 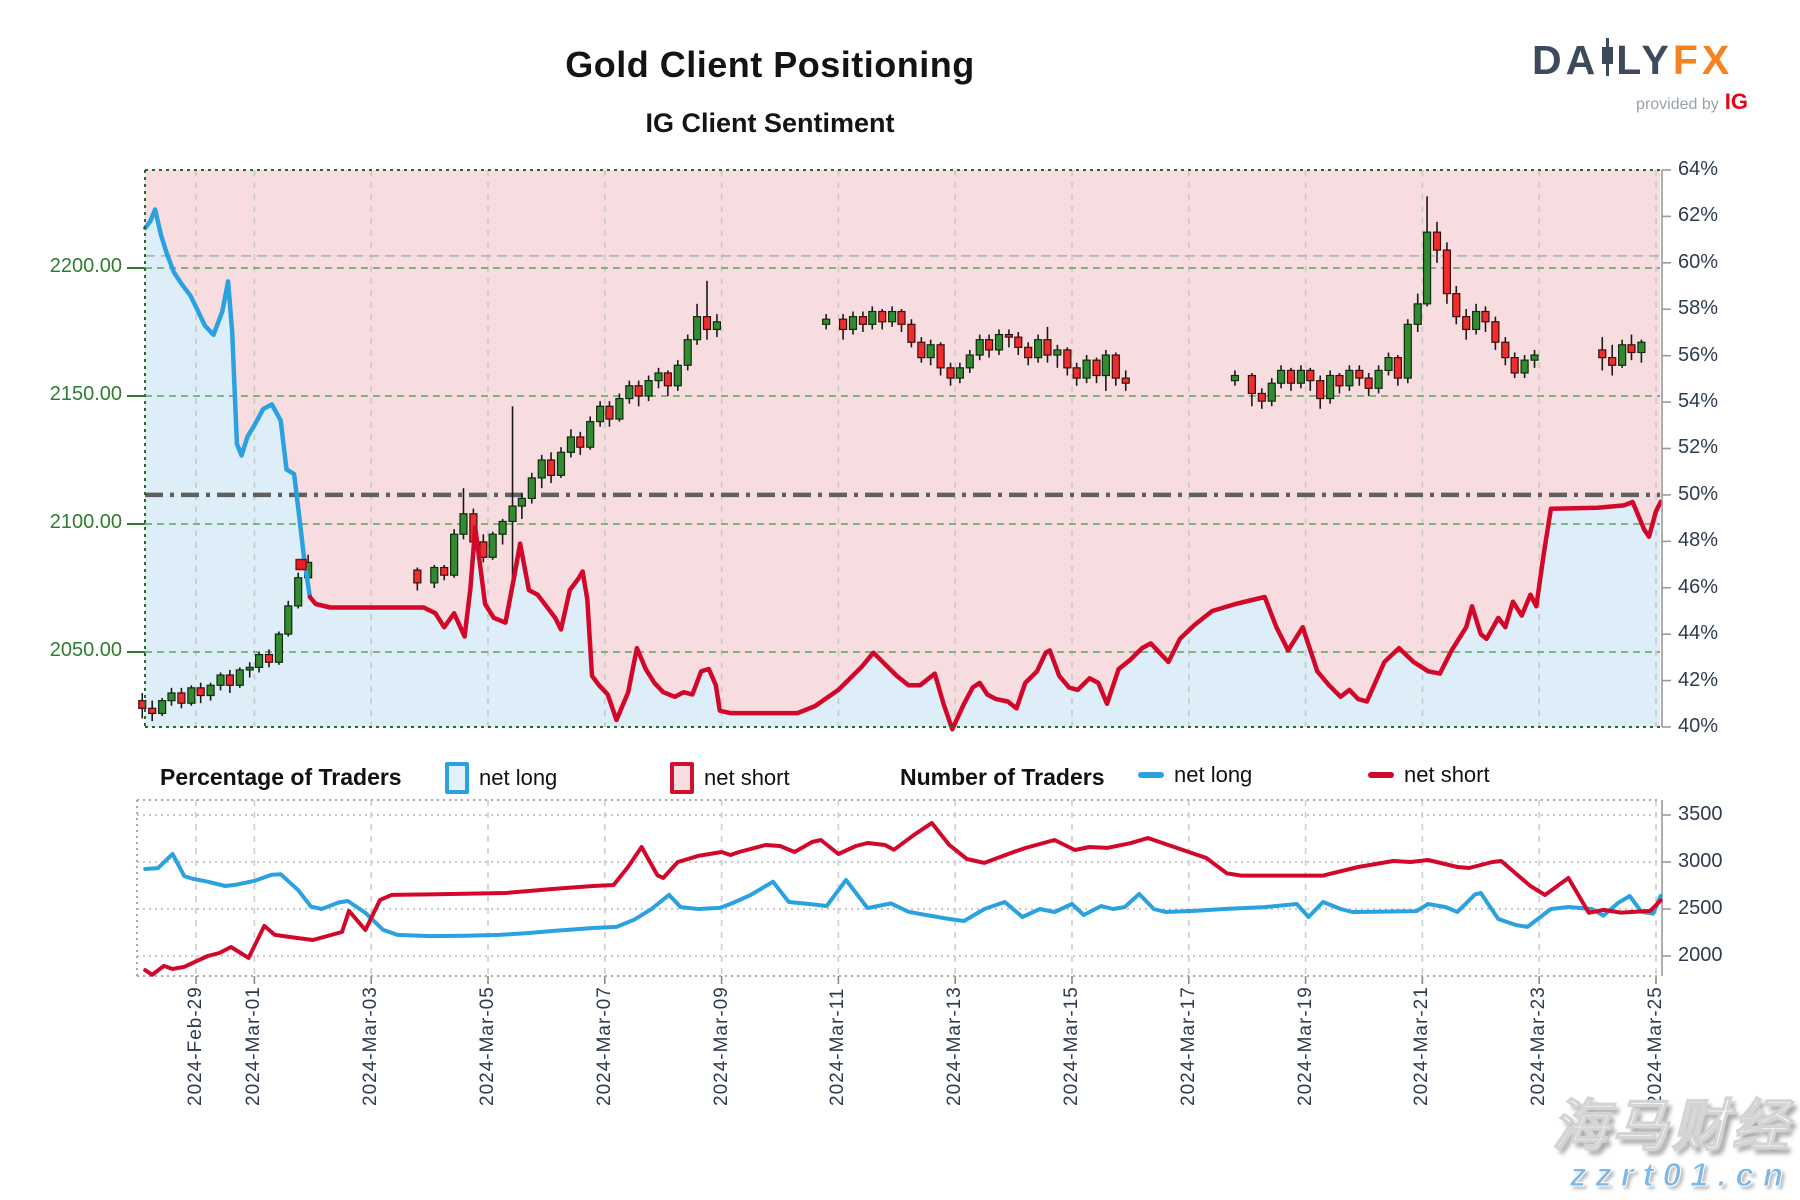 I want to click on traders-net-short-line, so click(x=903, y=899).